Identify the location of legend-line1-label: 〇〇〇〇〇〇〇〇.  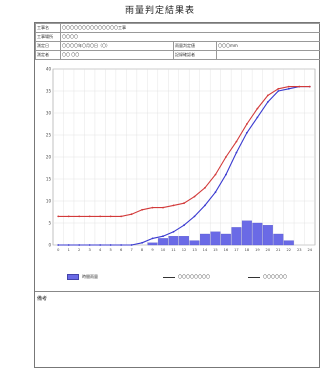
(194, 276).